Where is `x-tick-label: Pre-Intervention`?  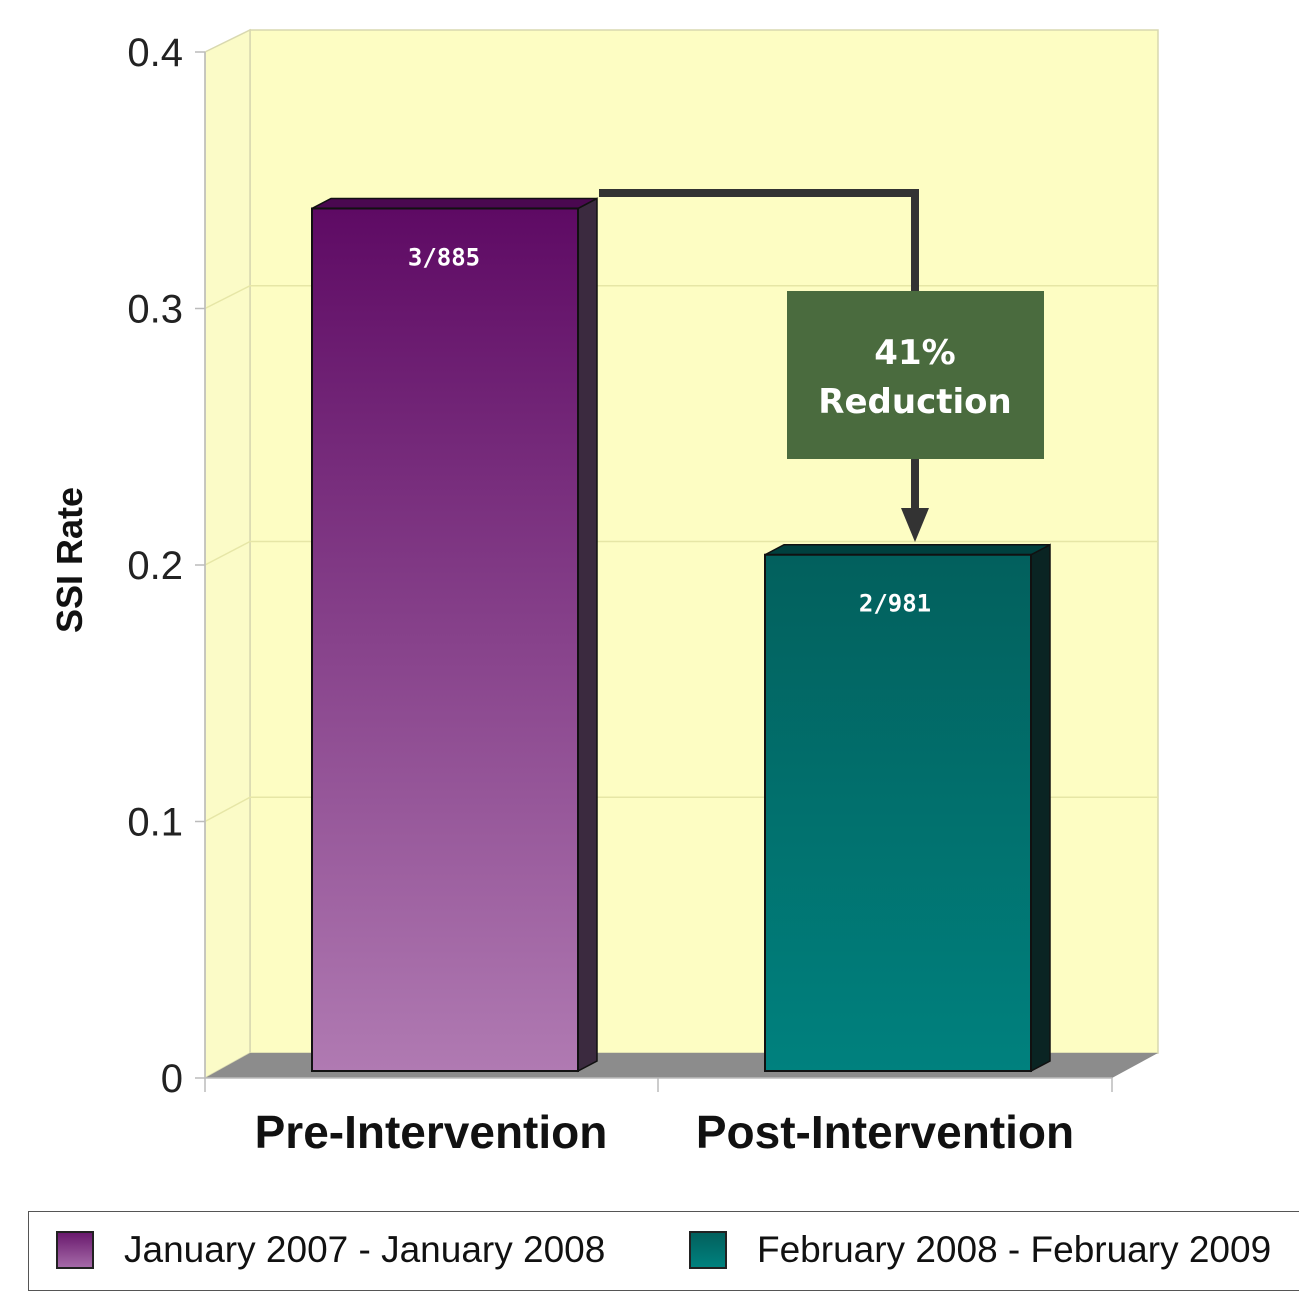
x-tick-label: Pre-Intervention is located at coordinates (431, 1132).